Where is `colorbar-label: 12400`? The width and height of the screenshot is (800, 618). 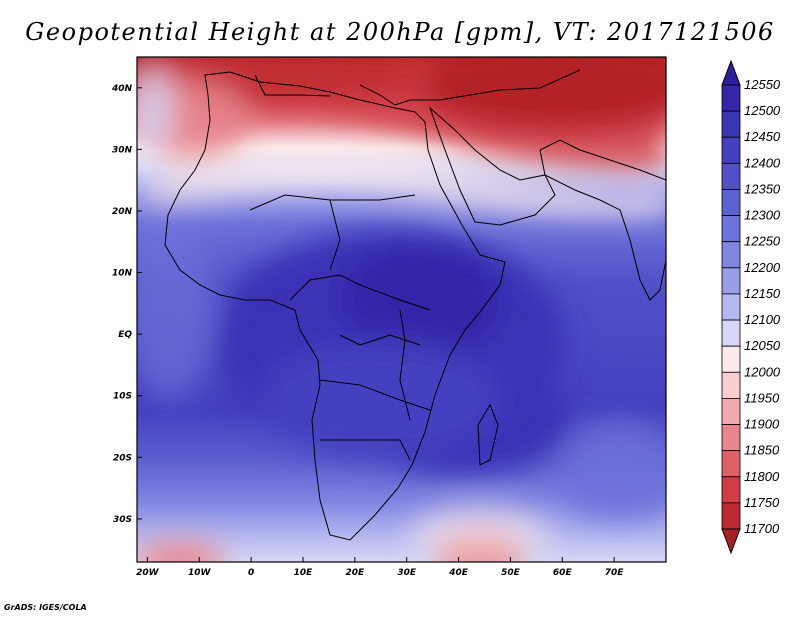
colorbar-label: 12400 is located at coordinates (762, 162).